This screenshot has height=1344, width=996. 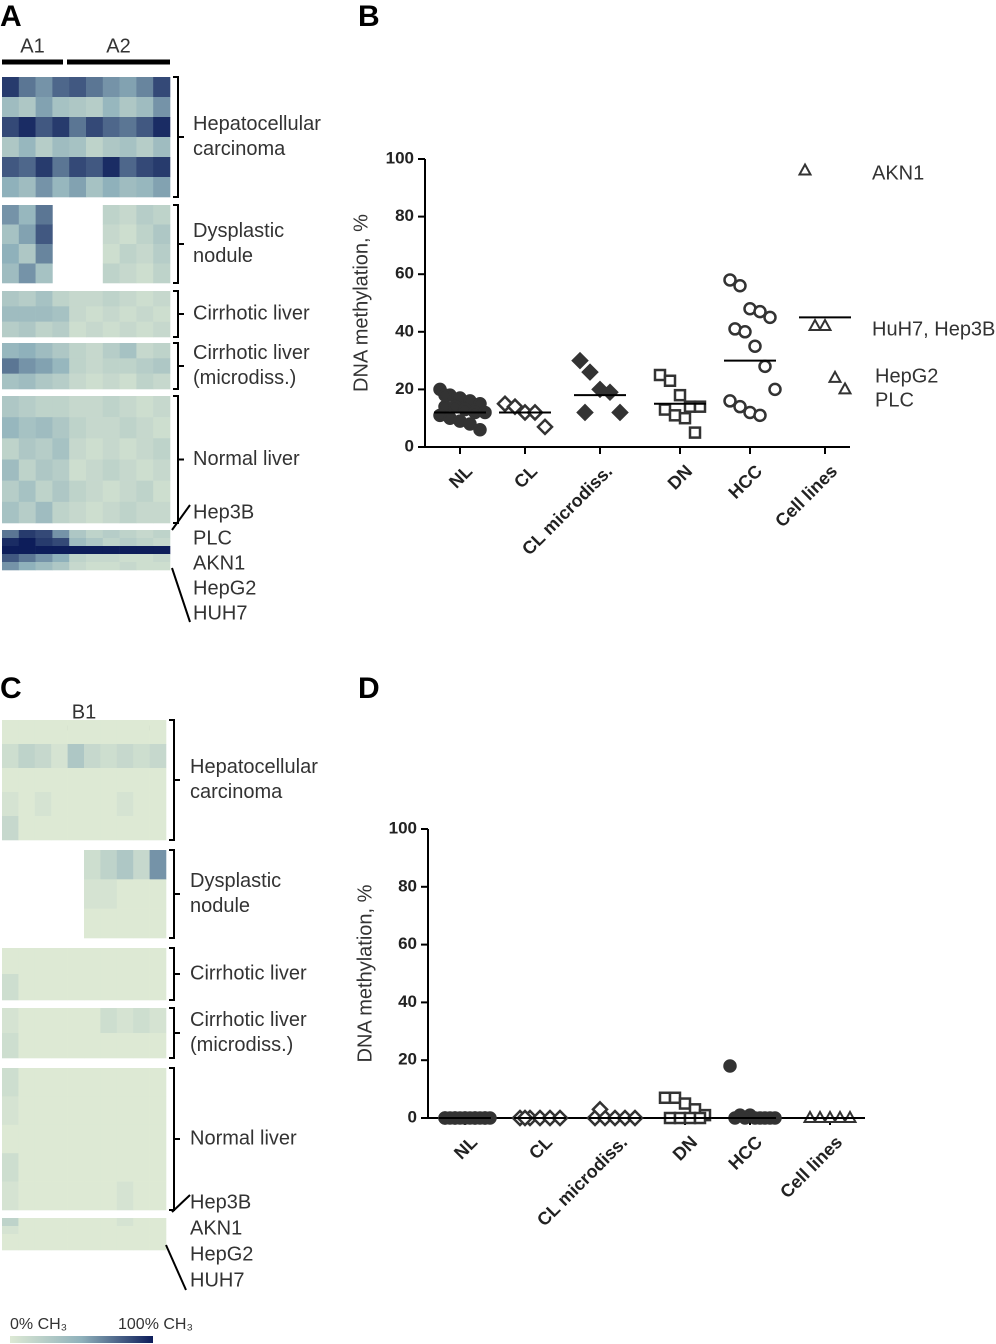 I want to click on group-label: Dysplastic, so click(x=235, y=881).